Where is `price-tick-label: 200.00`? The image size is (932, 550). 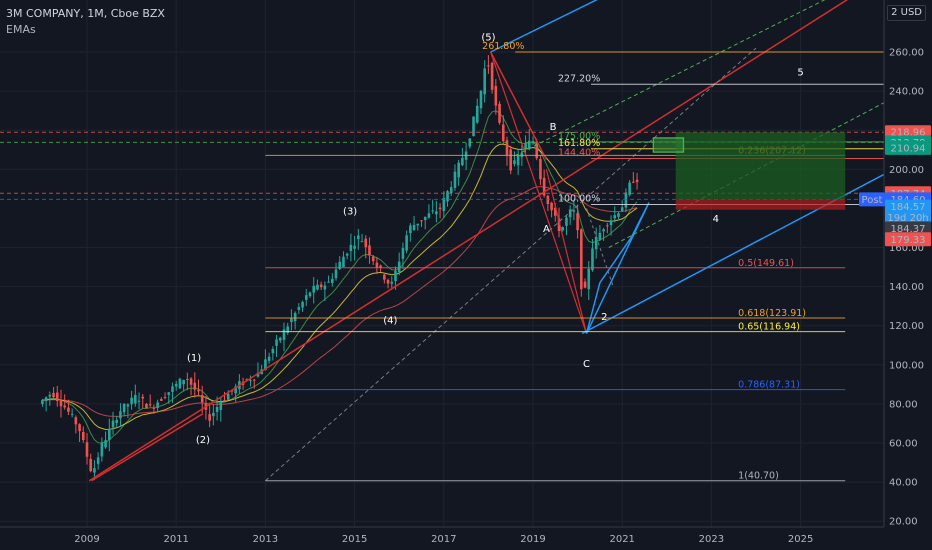 price-tick-label: 200.00 is located at coordinates (906, 170).